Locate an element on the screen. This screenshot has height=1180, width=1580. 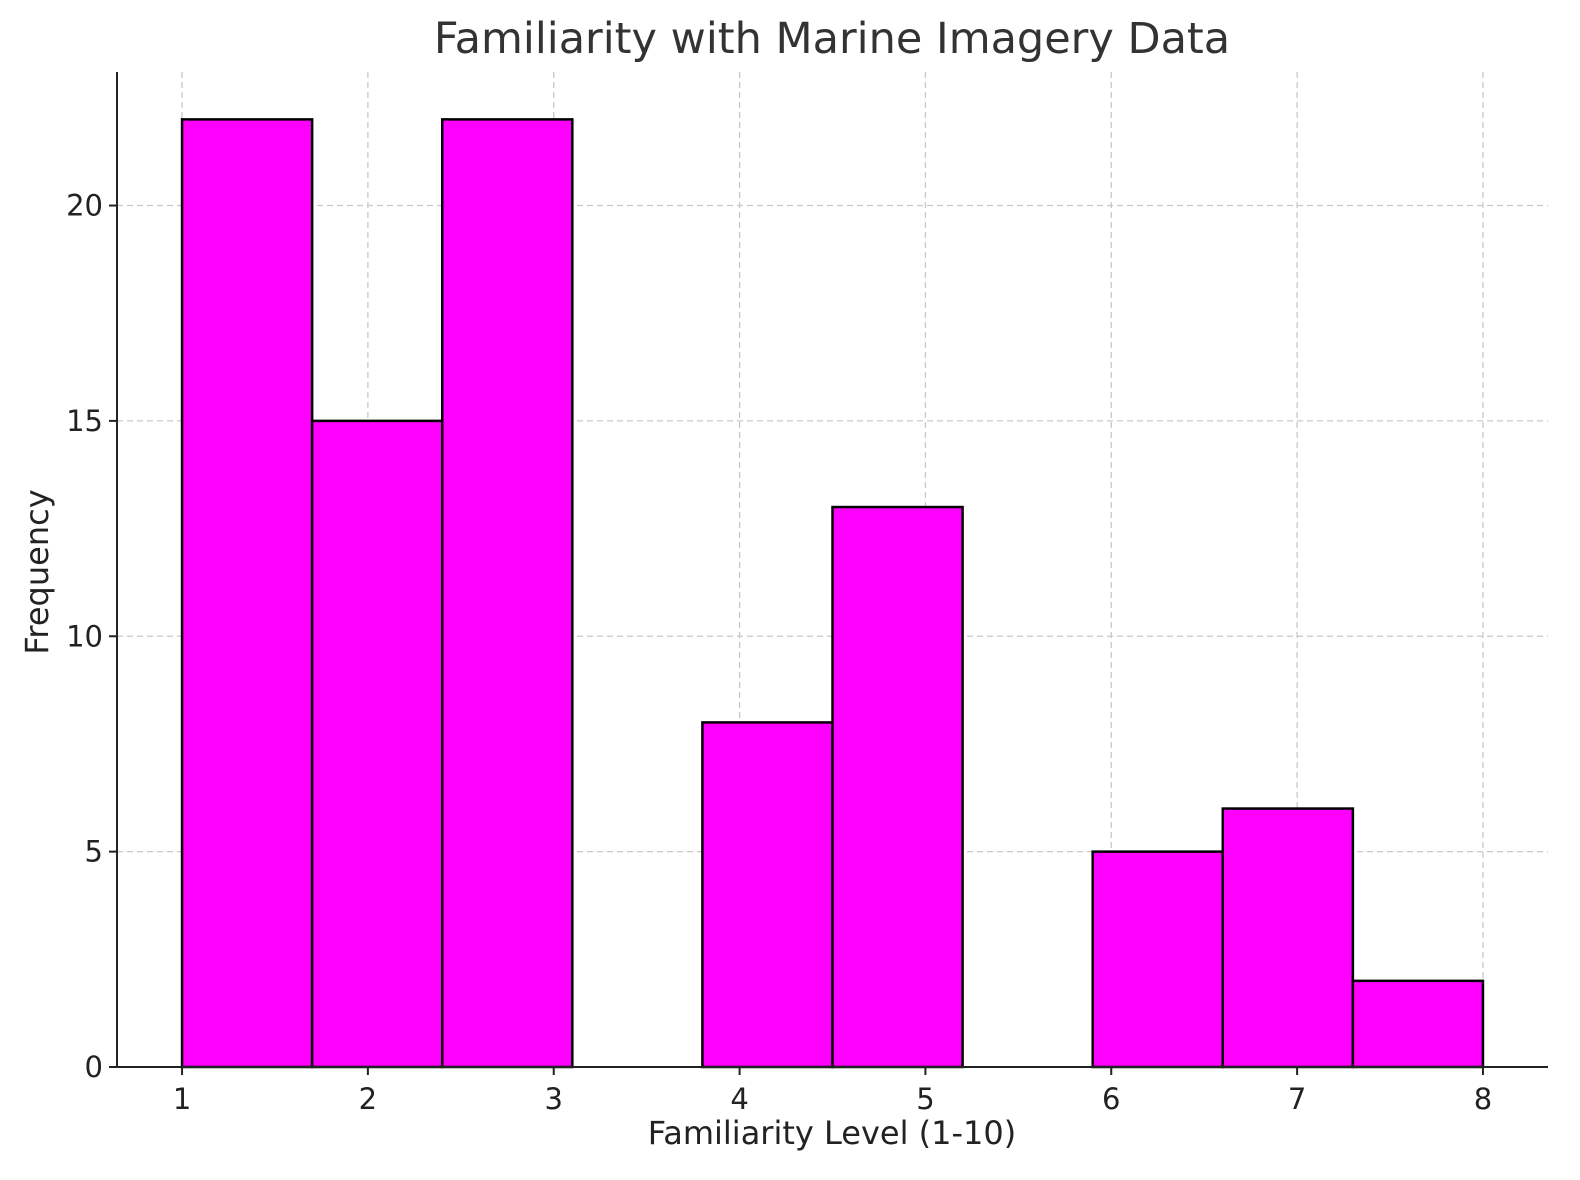
x-tick-label: 1 is located at coordinates (182, 1099).